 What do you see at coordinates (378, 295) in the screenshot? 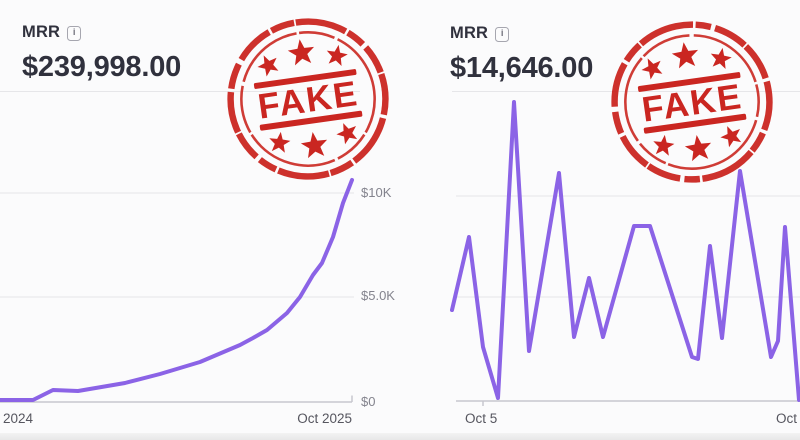
I see `y-tick-label: $5.0K` at bounding box center [378, 295].